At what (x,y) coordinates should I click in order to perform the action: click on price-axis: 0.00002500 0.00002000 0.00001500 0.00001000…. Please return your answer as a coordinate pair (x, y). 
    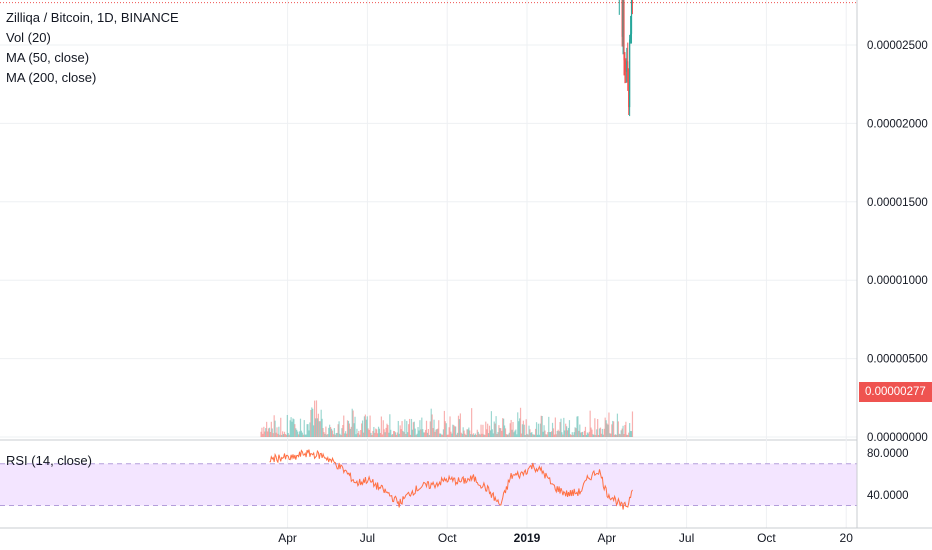
    Looking at the image, I should click on (892, 264).